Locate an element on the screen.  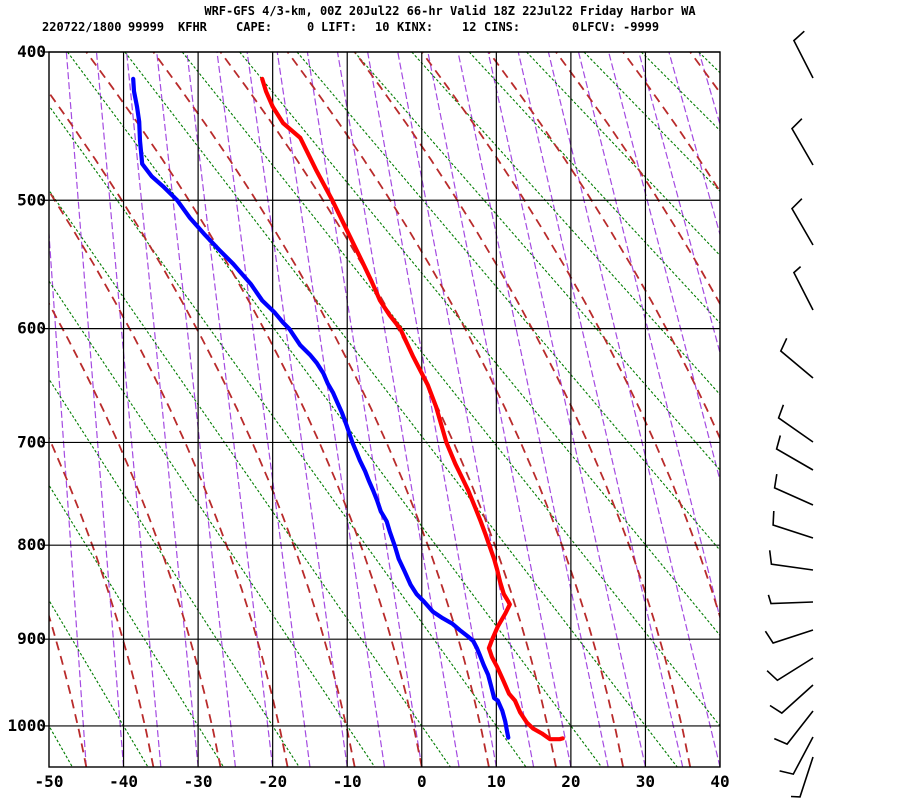
pressure-tick-label: 800 is located at coordinates (31, 544).